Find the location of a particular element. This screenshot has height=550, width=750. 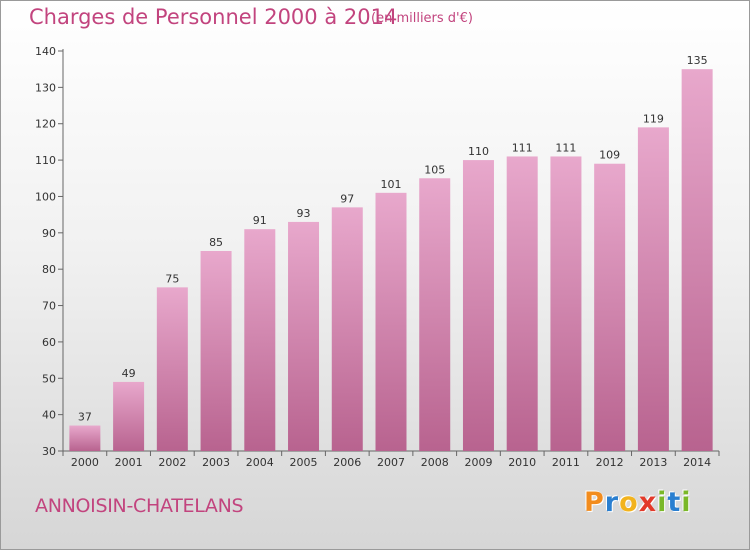

x-tick-label: 2010 is located at coordinates (522, 462).